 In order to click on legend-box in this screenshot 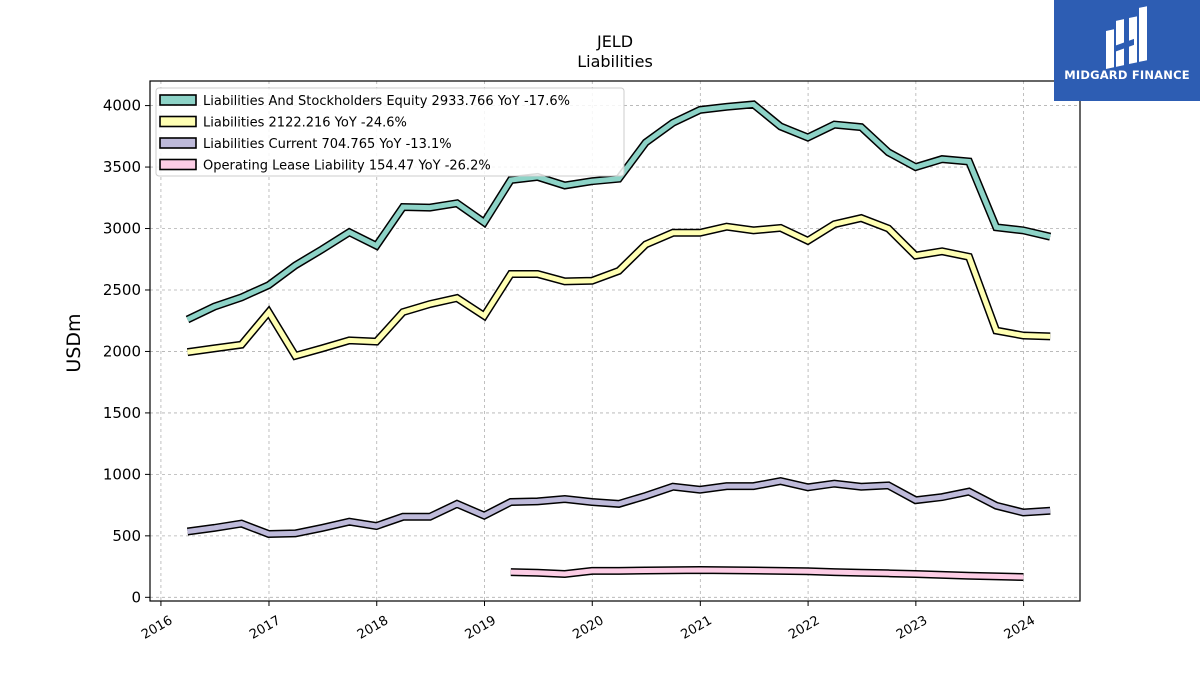, I will do `click(390, 132)`.